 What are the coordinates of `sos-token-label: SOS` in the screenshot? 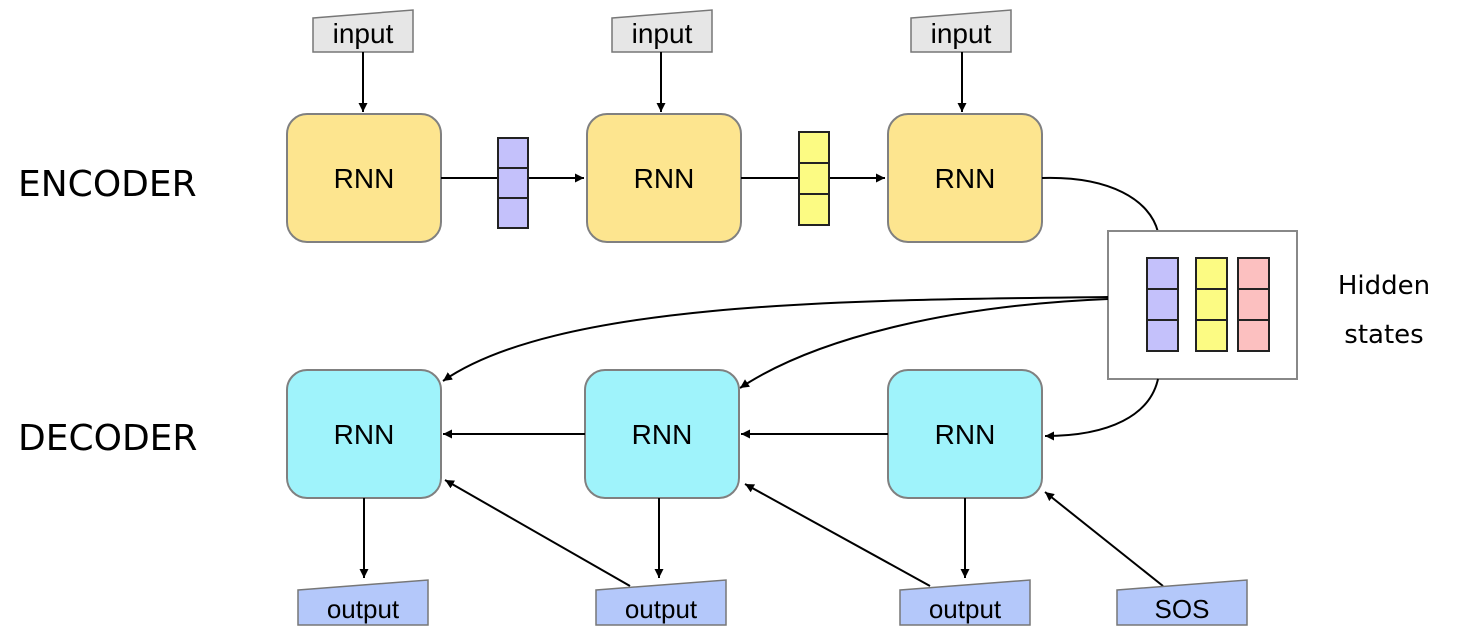 It's located at (1182, 609).